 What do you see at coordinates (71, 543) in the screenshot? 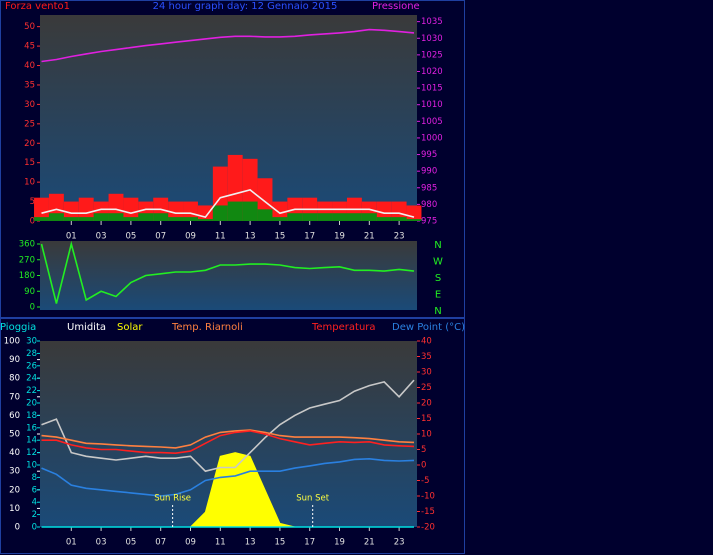
I see `x-tick-label: 01` at bounding box center [71, 543].